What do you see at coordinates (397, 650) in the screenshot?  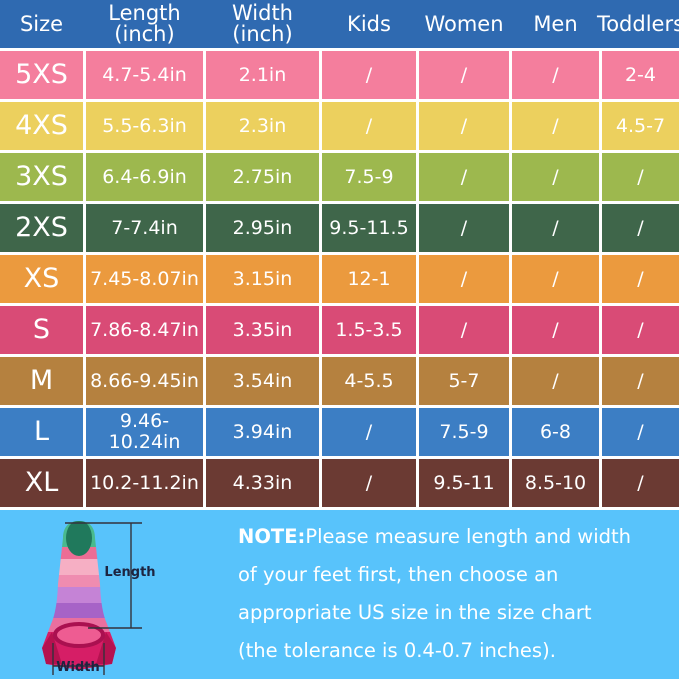 I see `note-line: (the tolerance is 0.4-0.7 inches).` at bounding box center [397, 650].